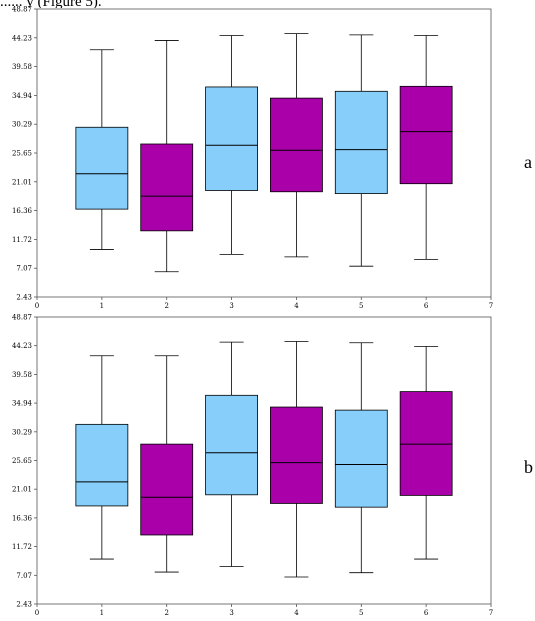 The image size is (535, 621). What do you see at coordinates (528, 467) in the screenshot?
I see `panel-label: b` at bounding box center [528, 467].